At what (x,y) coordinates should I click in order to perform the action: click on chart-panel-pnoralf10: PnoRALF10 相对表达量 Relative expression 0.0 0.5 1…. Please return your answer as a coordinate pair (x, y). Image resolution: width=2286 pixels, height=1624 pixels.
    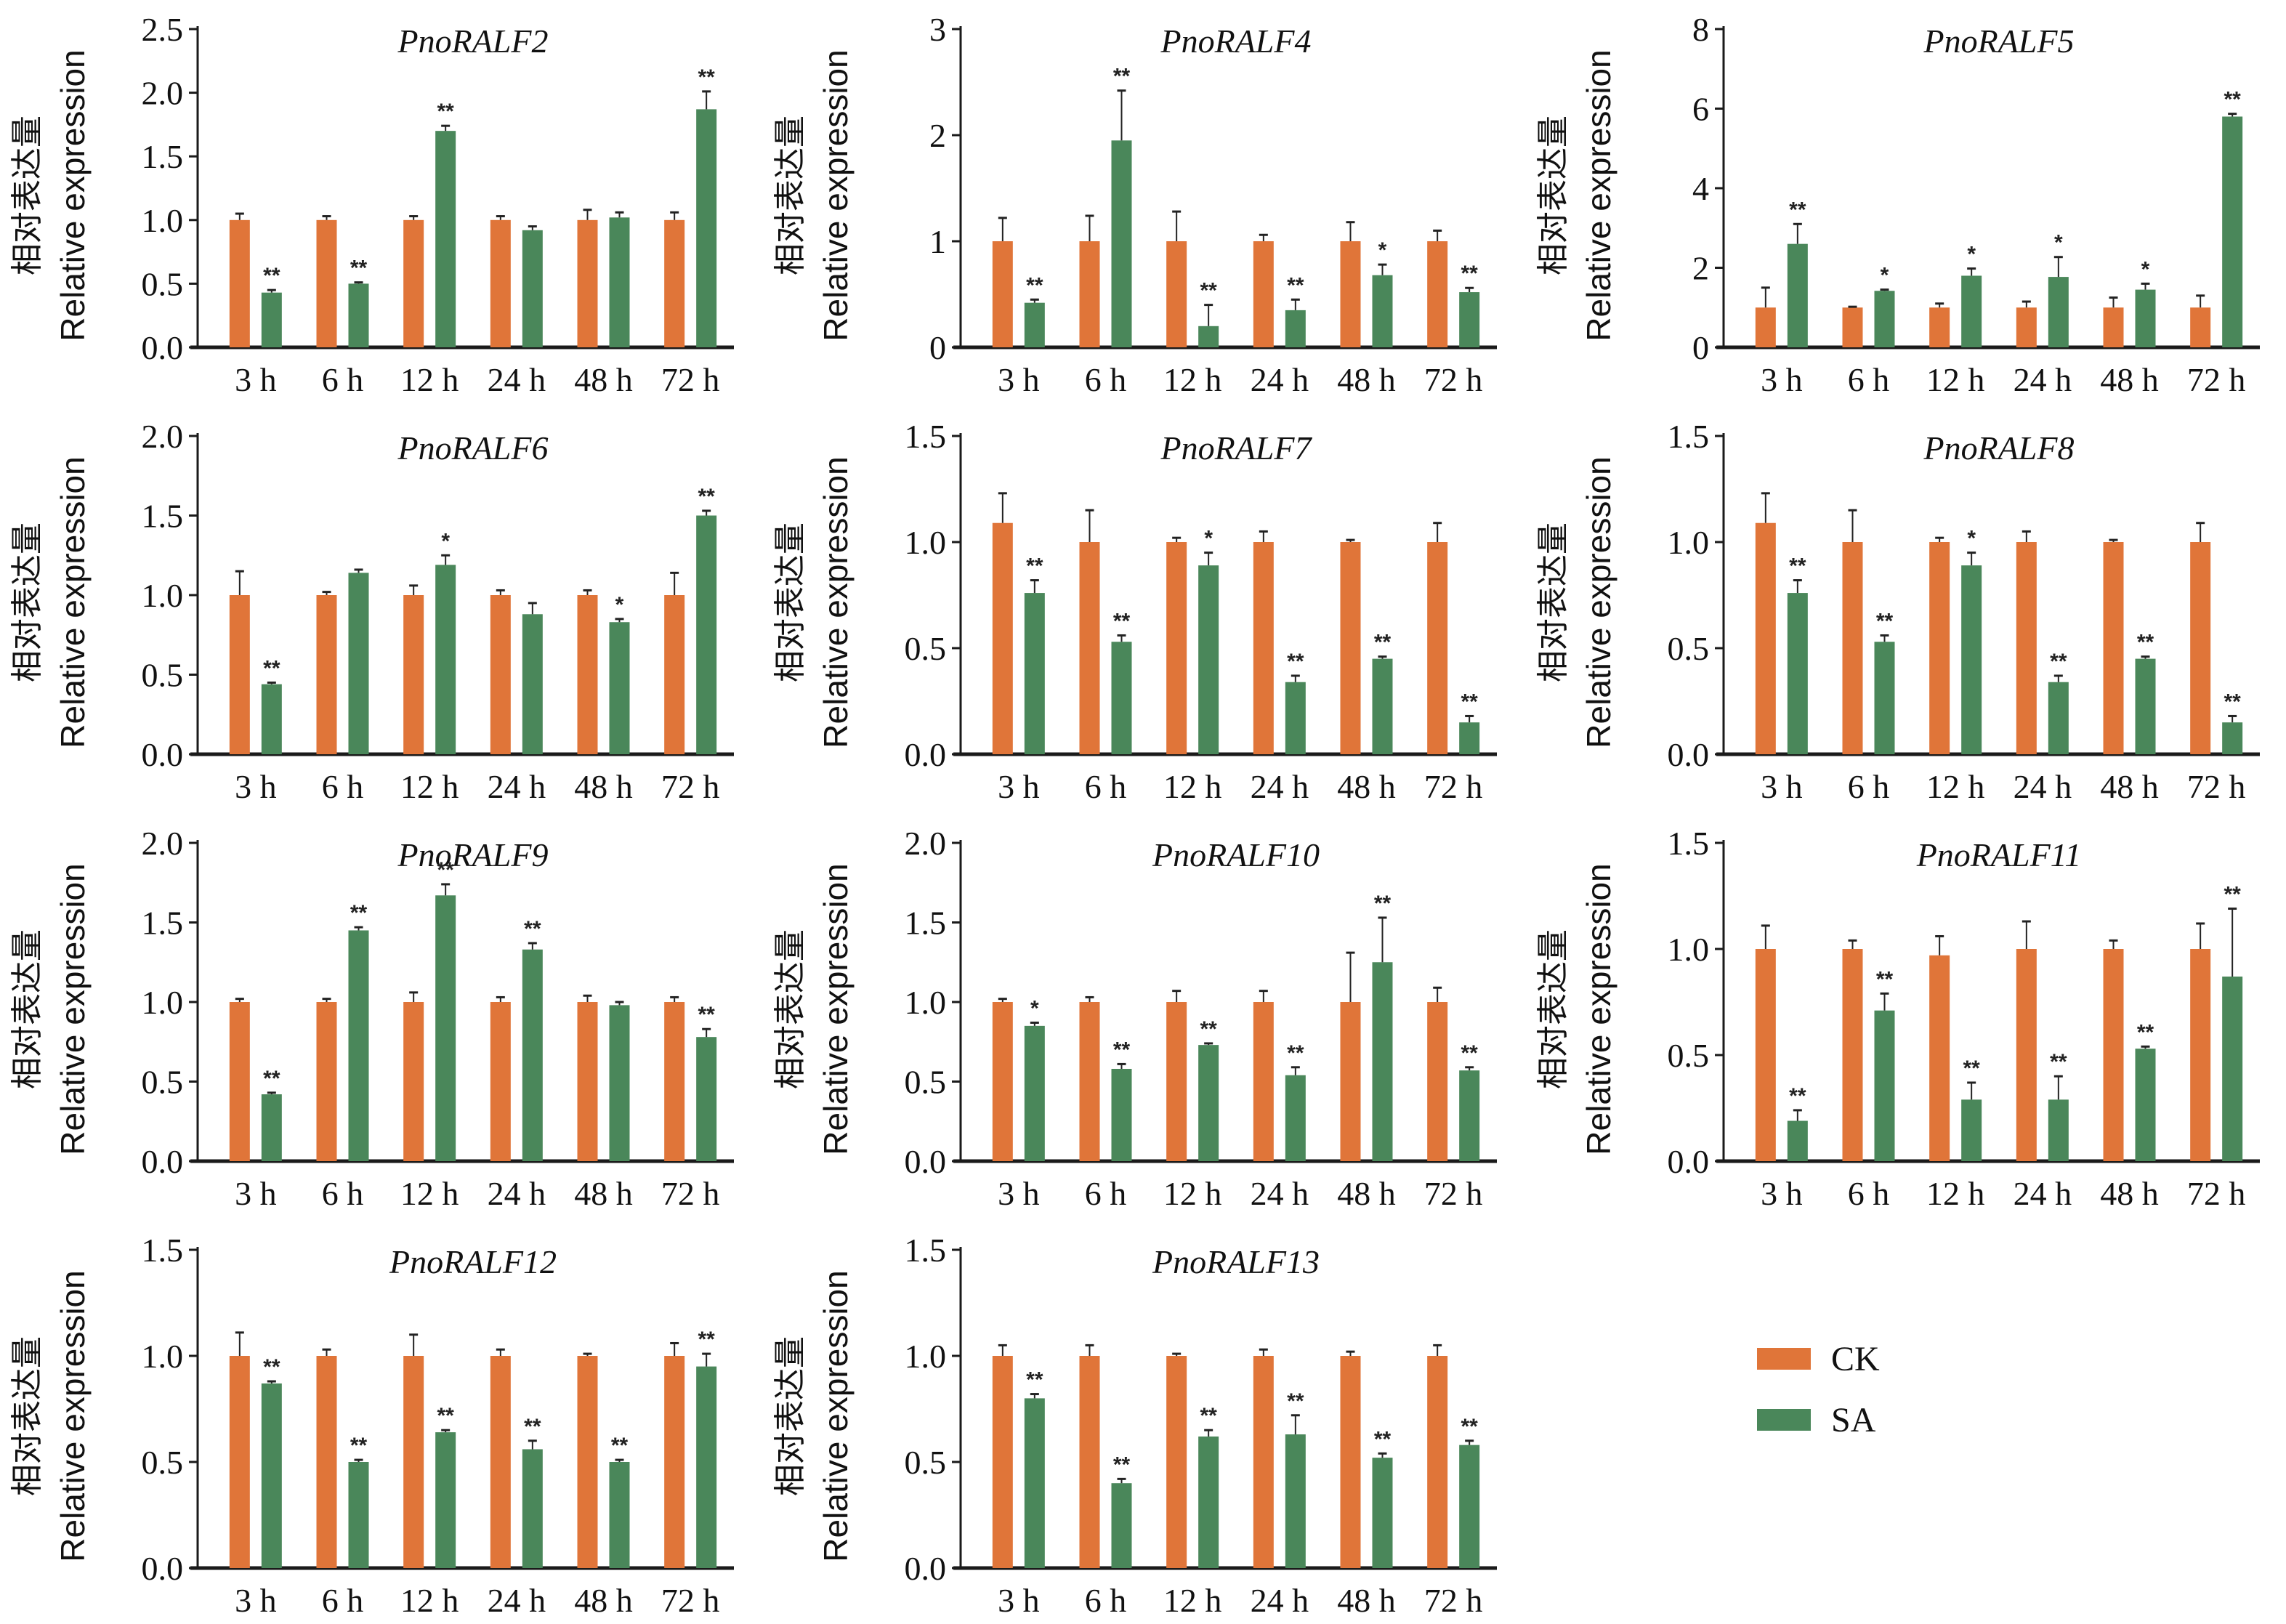
    Looking at the image, I should click on (1134, 1018).